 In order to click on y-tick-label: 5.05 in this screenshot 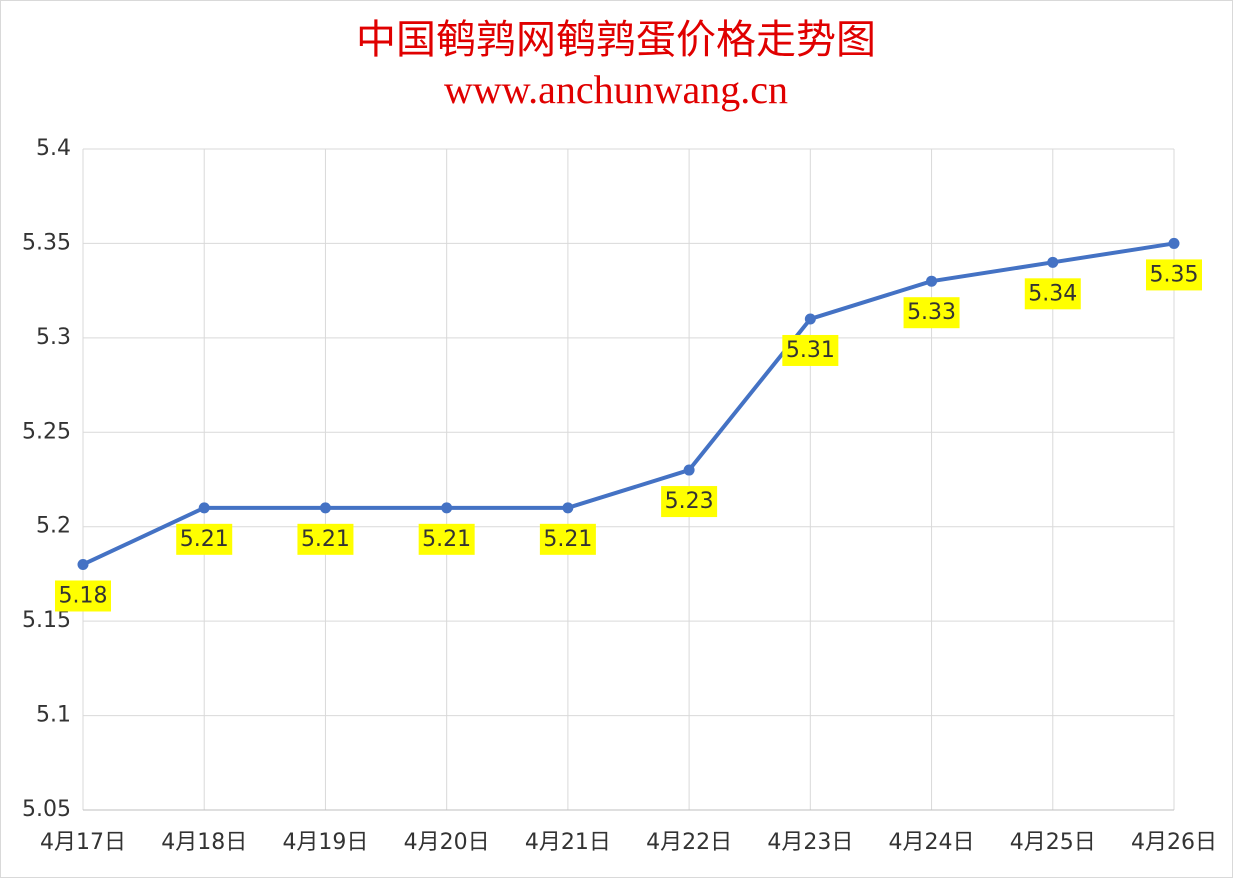, I will do `click(46, 809)`.